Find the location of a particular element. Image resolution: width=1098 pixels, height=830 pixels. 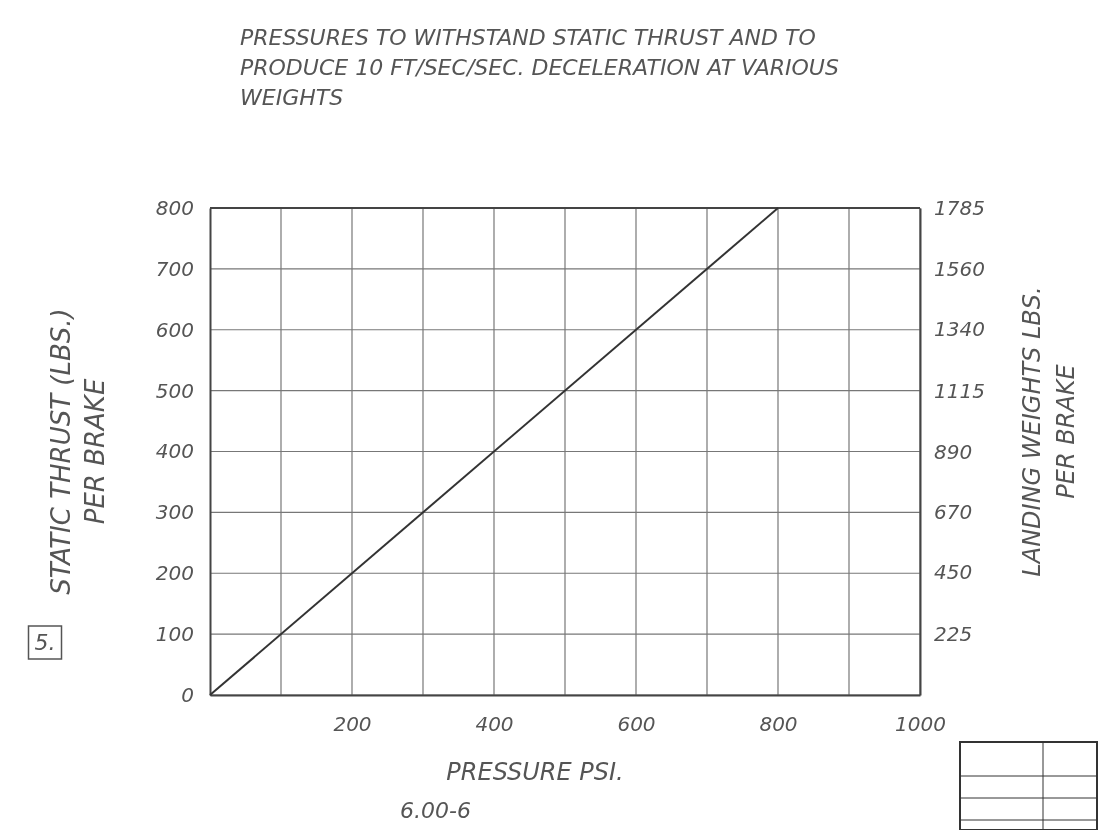

x-tick-label: 800 is located at coordinates (778, 724).